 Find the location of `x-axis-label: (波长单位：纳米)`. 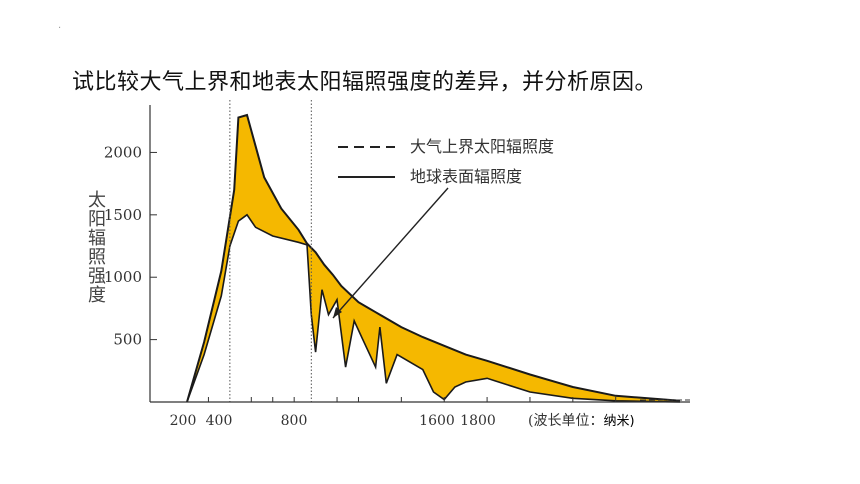

x-axis-label: (波长单位：纳米) is located at coordinates (581, 421).